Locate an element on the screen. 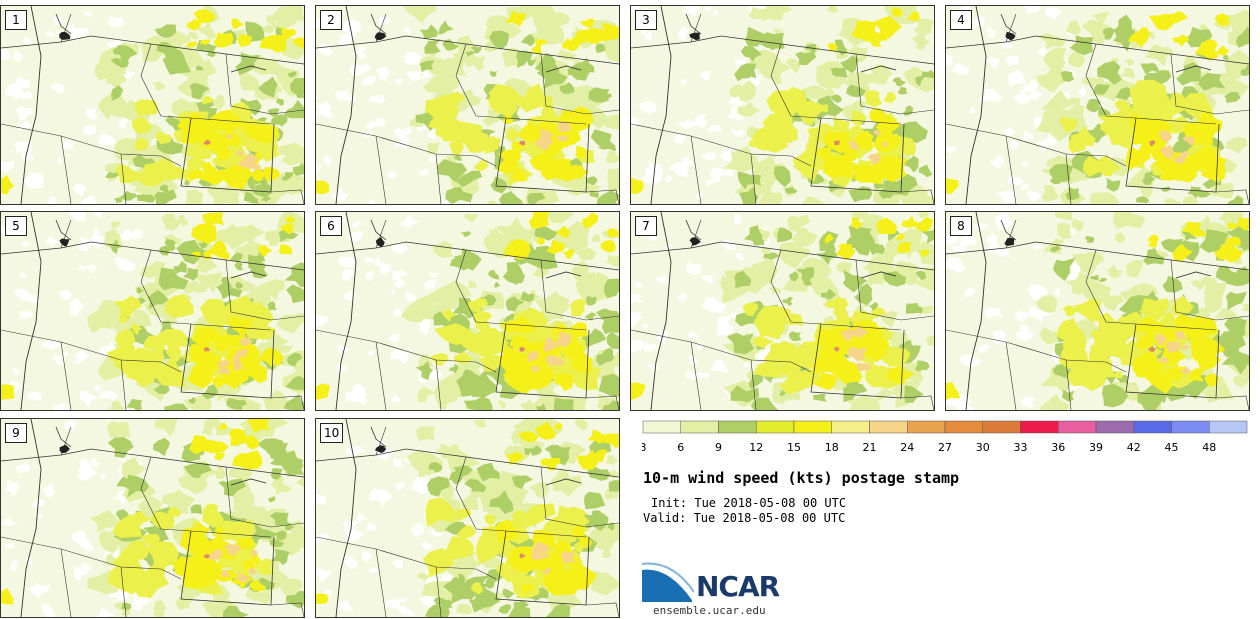  wind-speed-colorbar: 3 6 9 12 15 18 21 24 27 30 33 36 39 42 45 48 is located at coordinates (945, 437).